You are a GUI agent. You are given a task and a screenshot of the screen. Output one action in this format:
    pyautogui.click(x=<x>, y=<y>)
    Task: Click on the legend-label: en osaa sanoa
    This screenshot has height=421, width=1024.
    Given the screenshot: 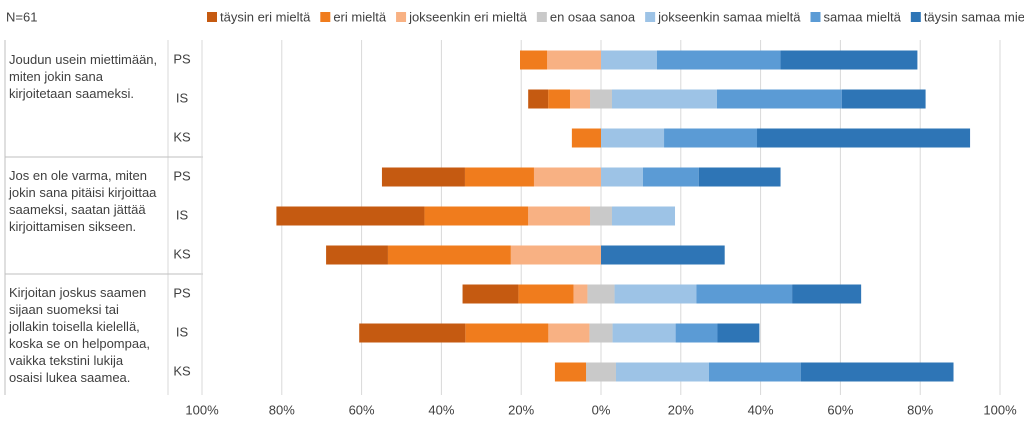 What is the action you would take?
    pyautogui.click(x=593, y=16)
    